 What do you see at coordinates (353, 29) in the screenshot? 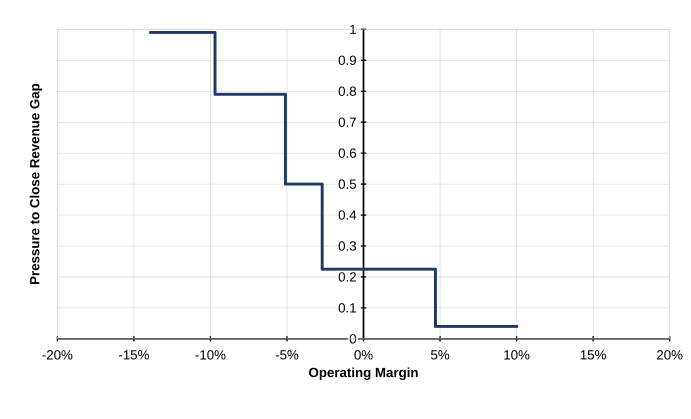
I see `y-tick-label: 1` at bounding box center [353, 29].